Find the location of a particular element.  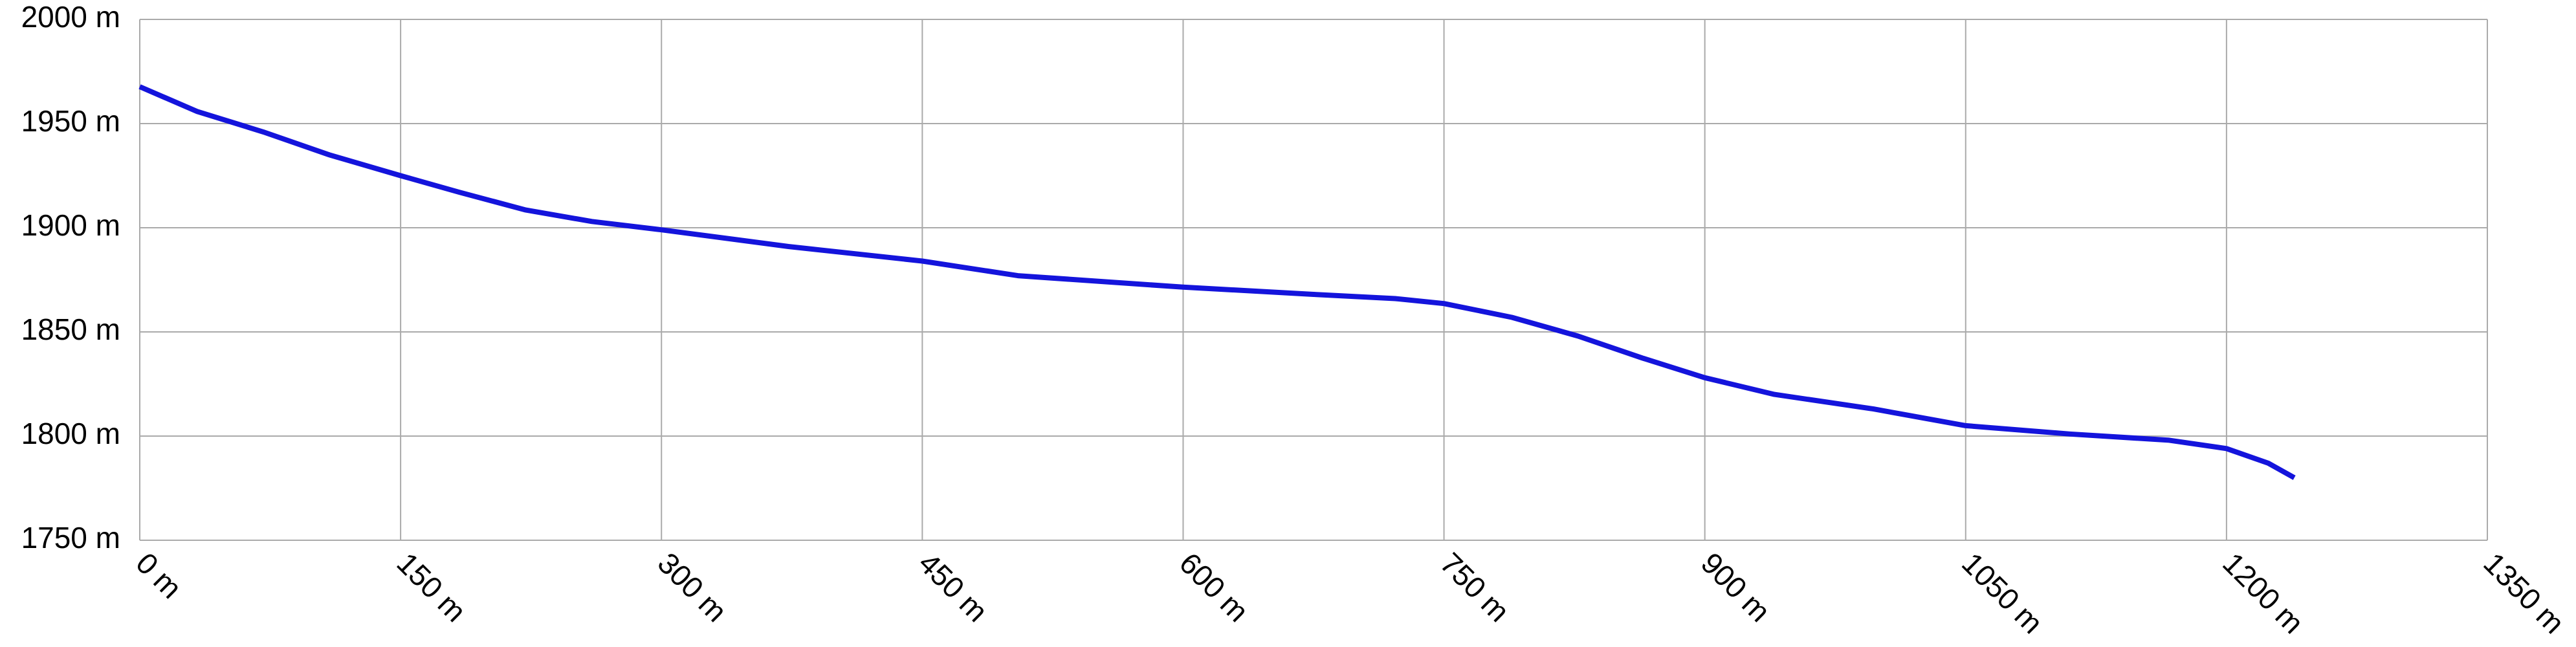

y-tick-label: 1800 m is located at coordinates (71, 433).